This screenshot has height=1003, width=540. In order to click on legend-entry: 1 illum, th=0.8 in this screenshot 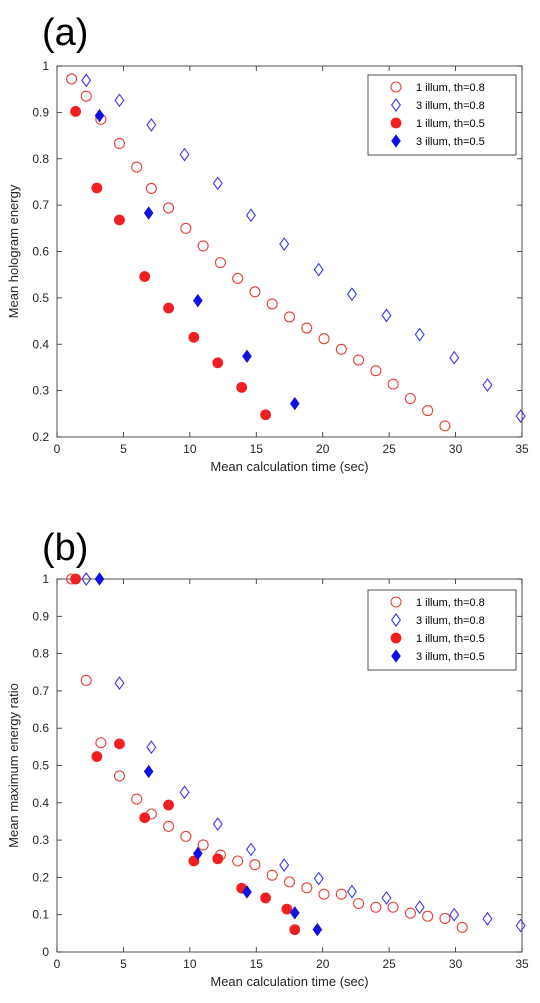, I will do `click(450, 88)`.